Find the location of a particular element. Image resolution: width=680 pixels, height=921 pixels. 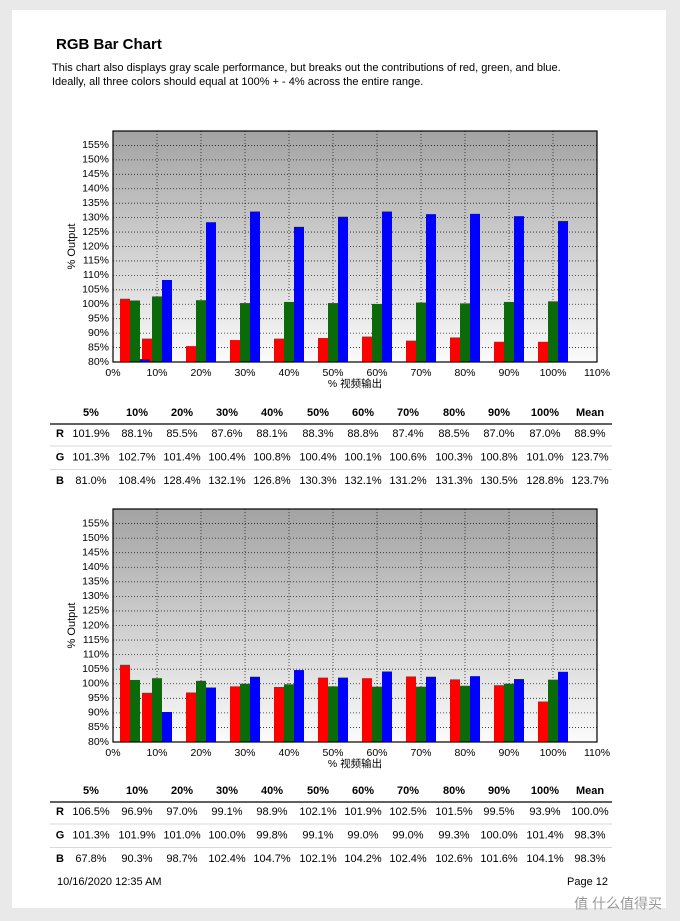

table-header: 40% is located at coordinates (272, 413).